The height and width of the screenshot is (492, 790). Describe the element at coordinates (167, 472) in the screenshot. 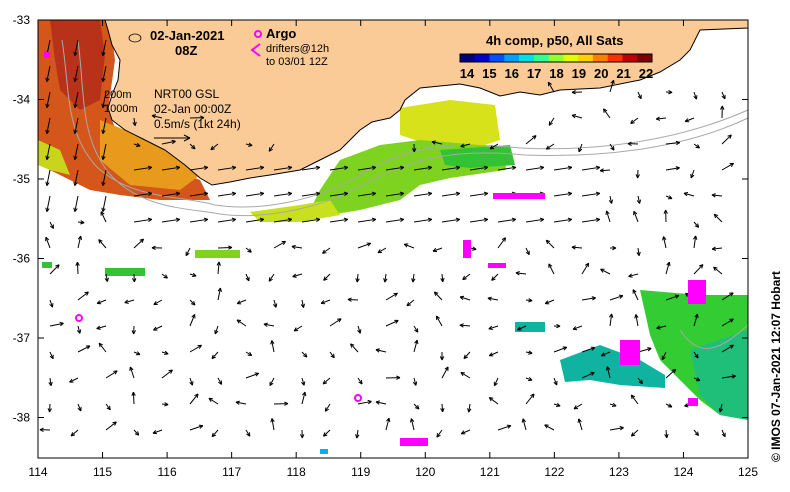

I see `x-tick-label: 116` at that location.